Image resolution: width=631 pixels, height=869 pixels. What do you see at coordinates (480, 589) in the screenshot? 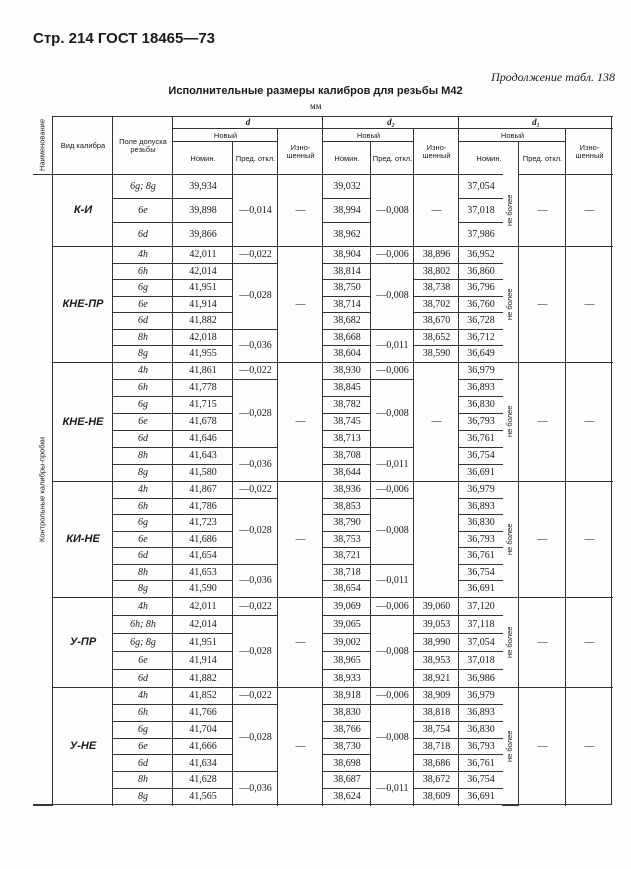
I see `d1-nominal: 36,691` at bounding box center [480, 589].